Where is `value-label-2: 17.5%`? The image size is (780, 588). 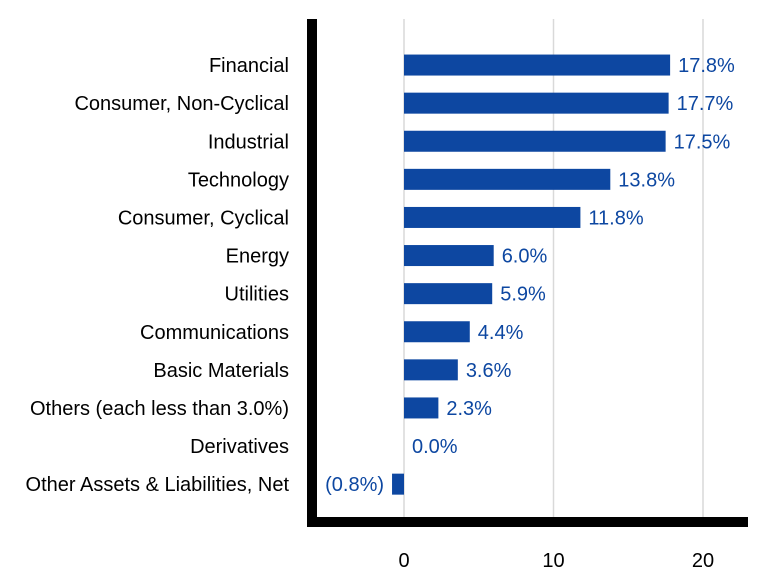
value-label-2: 17.5% is located at coordinates (702, 142).